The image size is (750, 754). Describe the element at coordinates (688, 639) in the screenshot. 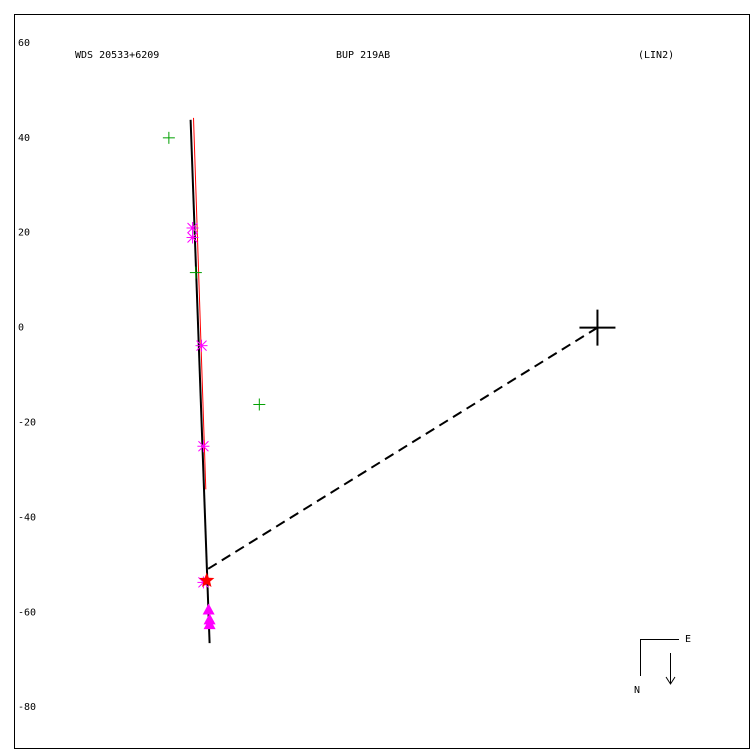

I see `compass-e-label: E` at that location.